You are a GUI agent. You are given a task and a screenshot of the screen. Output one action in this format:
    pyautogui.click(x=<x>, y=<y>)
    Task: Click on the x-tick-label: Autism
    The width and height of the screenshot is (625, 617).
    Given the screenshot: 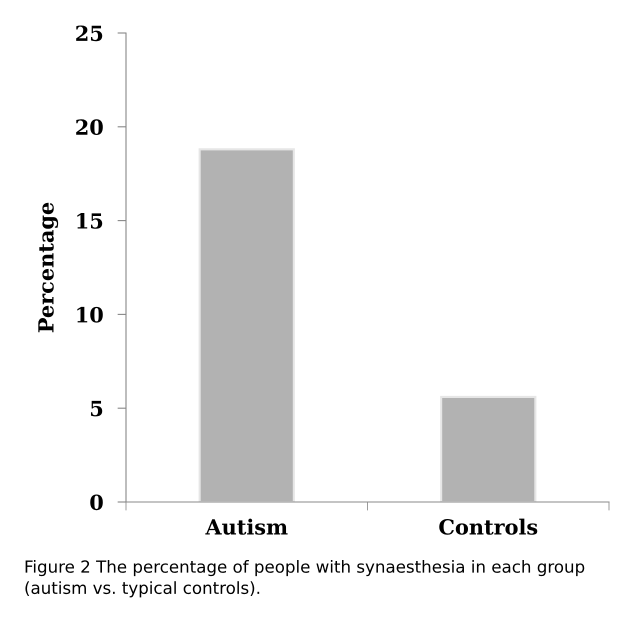 What is the action you would take?
    pyautogui.click(x=246, y=526)
    